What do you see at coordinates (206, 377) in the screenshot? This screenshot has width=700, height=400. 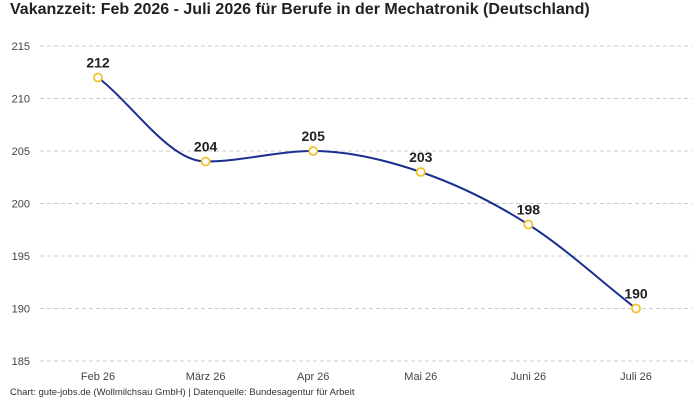 I see `x-tick-label: März 26` at bounding box center [206, 377].